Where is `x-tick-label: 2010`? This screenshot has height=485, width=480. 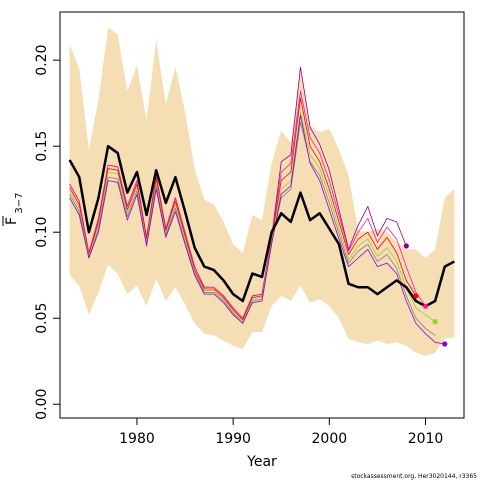
x-tick-label: 2010 is located at coordinates (426, 439).